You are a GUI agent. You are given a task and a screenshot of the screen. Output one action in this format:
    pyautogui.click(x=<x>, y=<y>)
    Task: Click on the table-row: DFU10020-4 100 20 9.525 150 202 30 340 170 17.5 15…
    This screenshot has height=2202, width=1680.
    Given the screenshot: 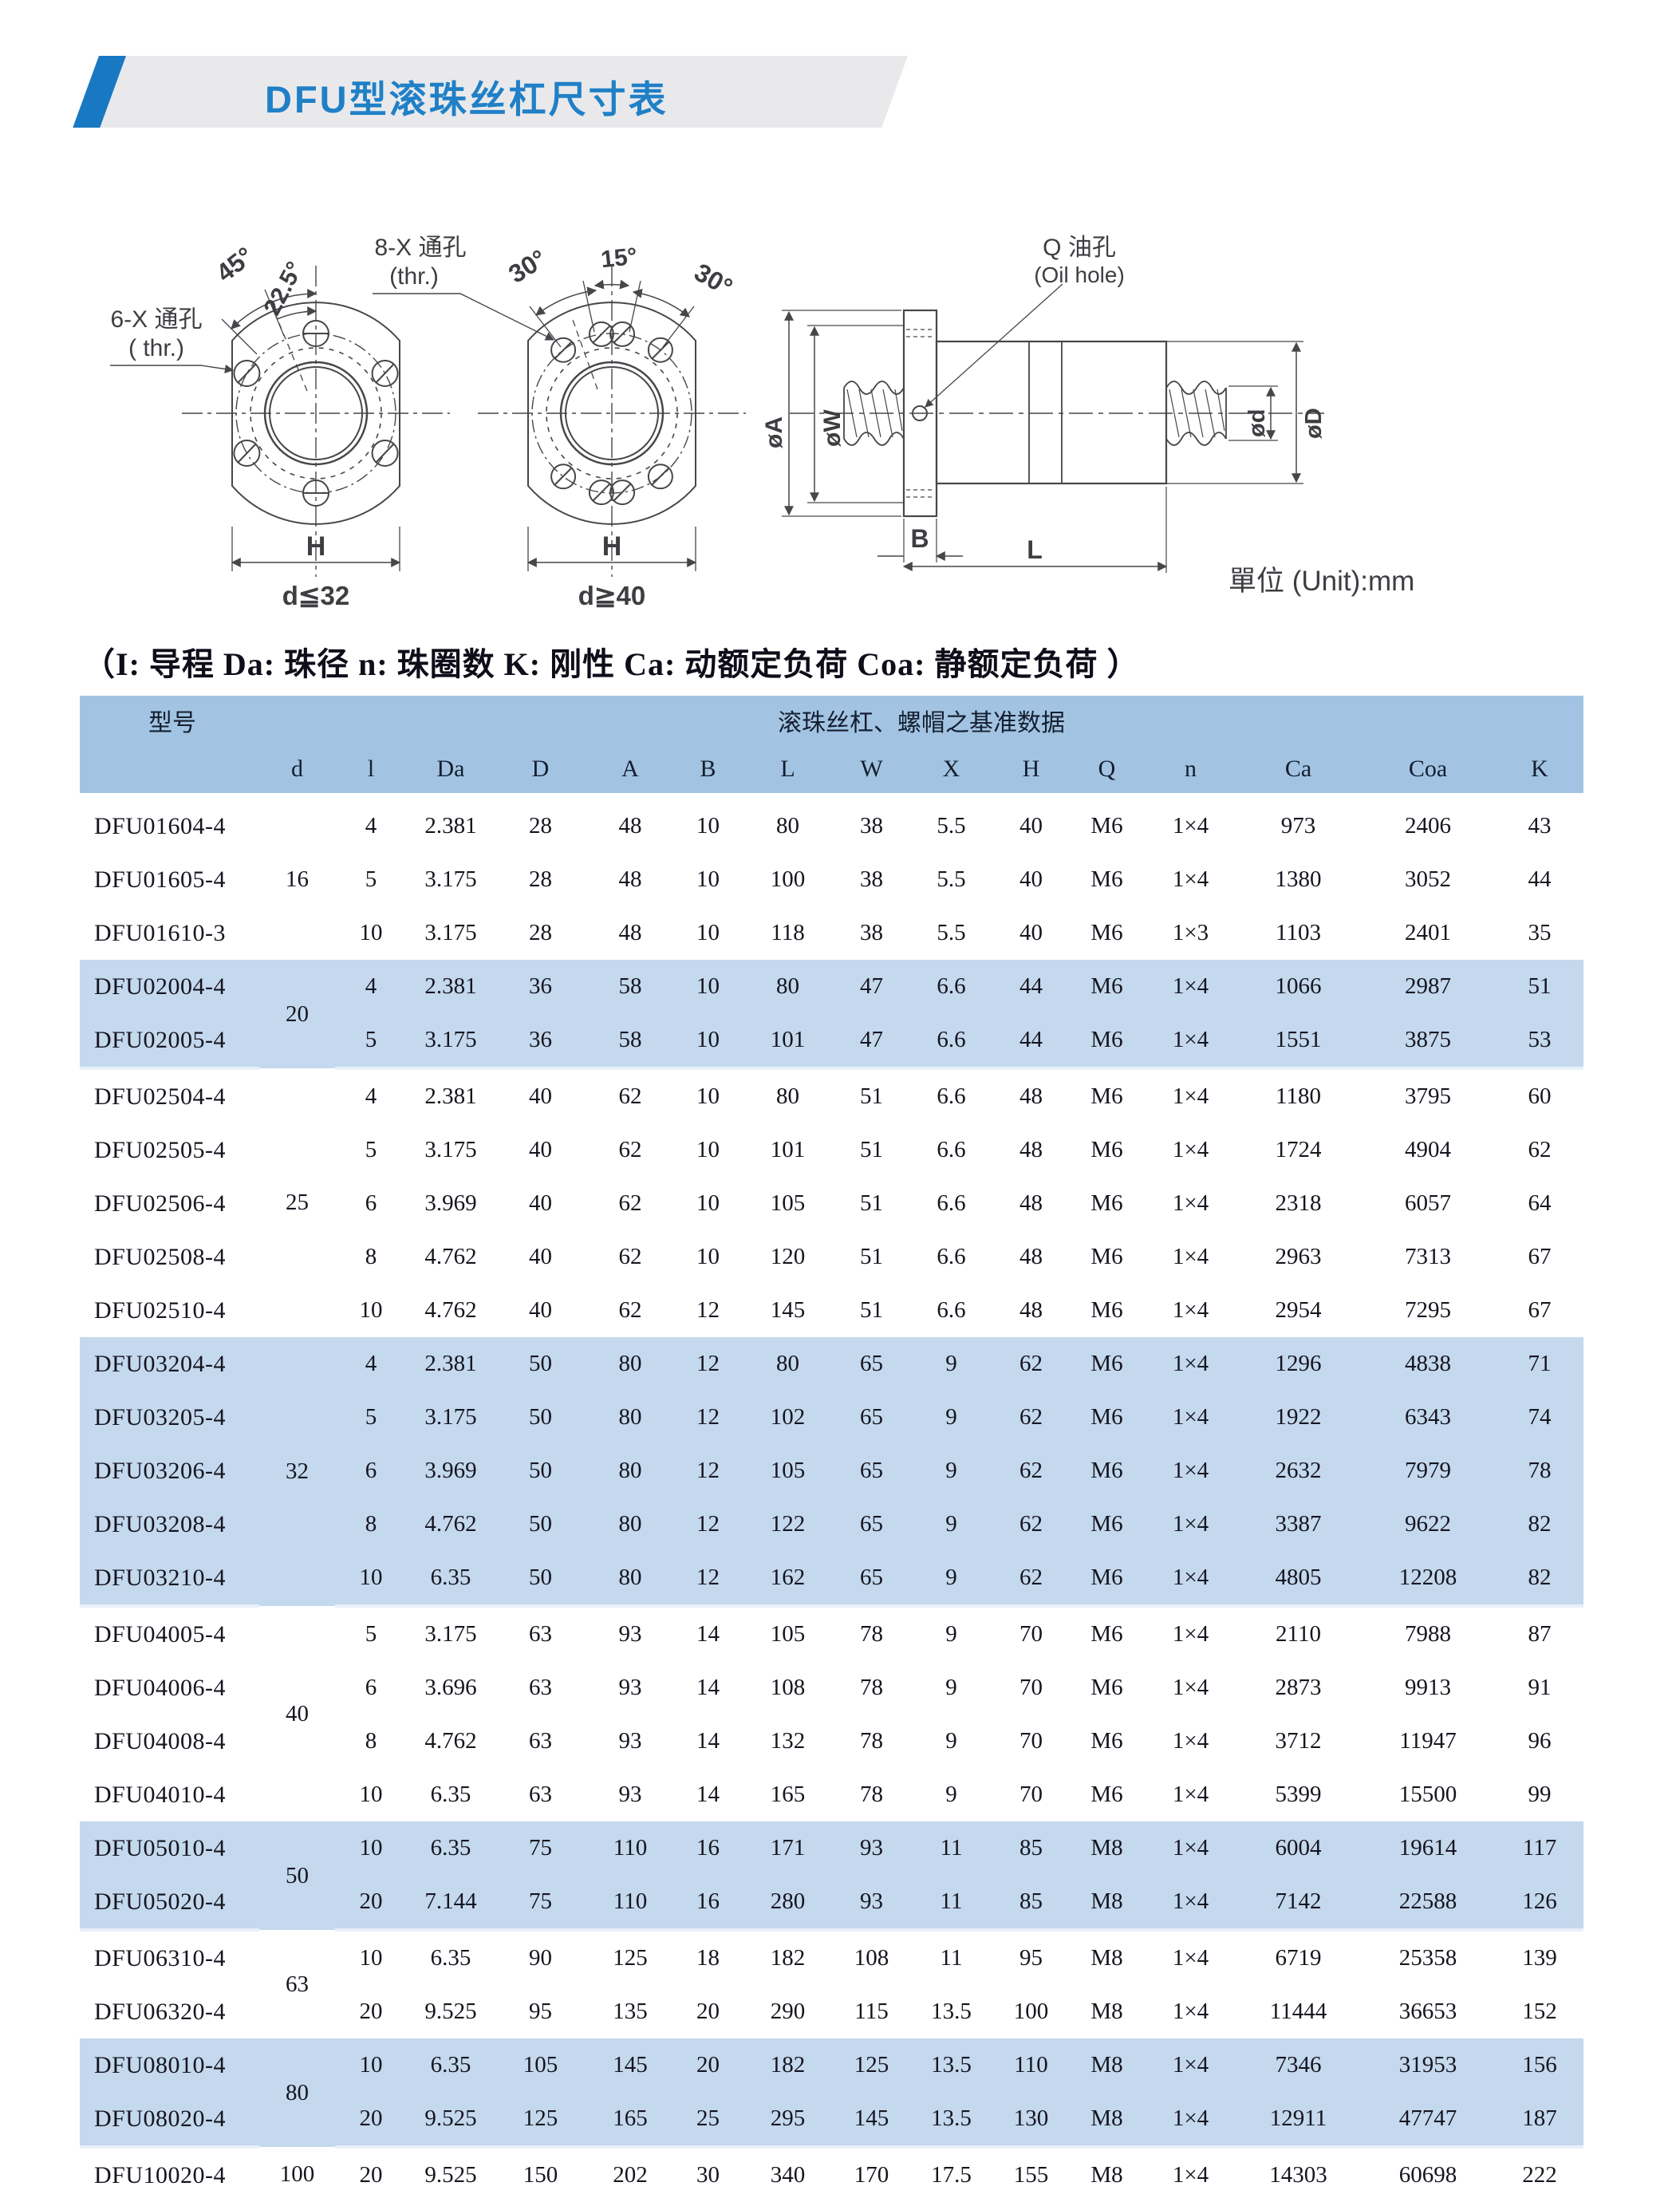 What is the action you would take?
    pyautogui.click(x=831, y=2174)
    